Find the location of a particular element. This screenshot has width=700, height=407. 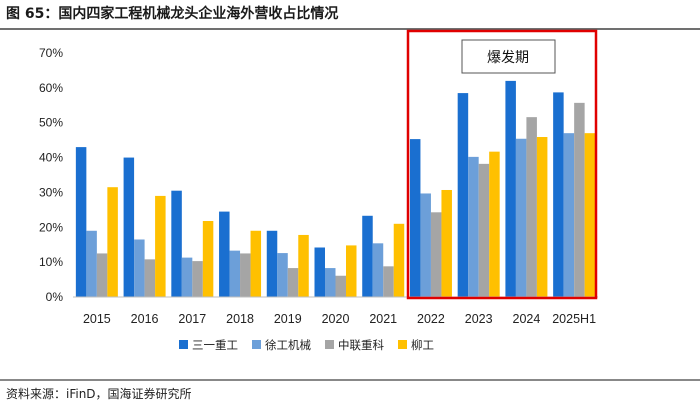

annotation-box is located at coordinates (508, 56).